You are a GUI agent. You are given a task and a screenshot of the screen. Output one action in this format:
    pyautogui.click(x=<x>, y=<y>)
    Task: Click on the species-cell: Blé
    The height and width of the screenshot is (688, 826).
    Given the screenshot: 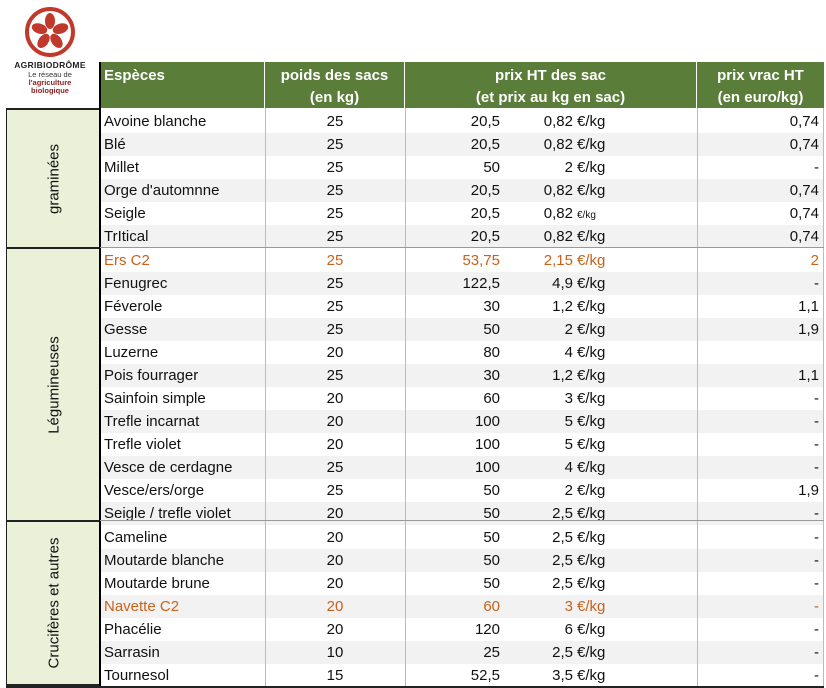 What is the action you would take?
    pyautogui.click(x=115, y=144)
    